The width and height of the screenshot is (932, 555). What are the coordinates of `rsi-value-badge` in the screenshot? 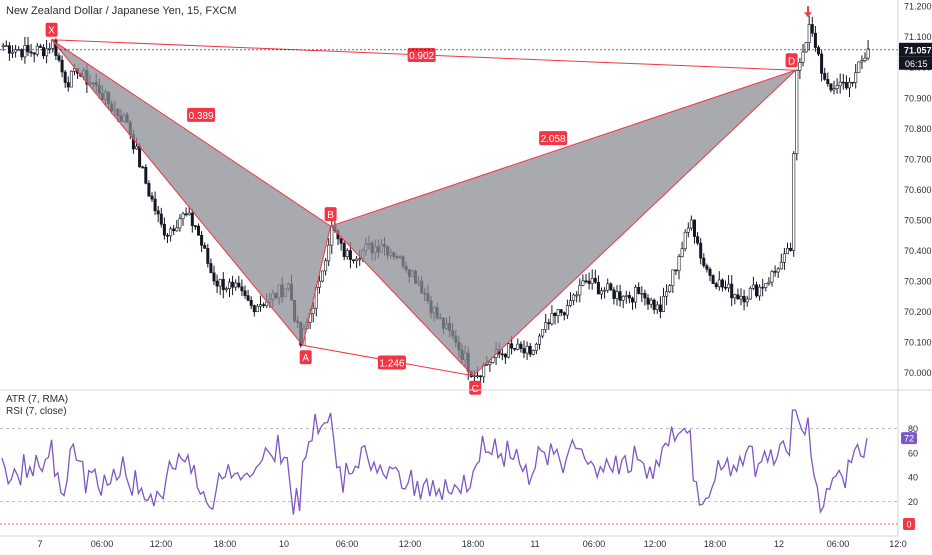 It's located at (909, 438).